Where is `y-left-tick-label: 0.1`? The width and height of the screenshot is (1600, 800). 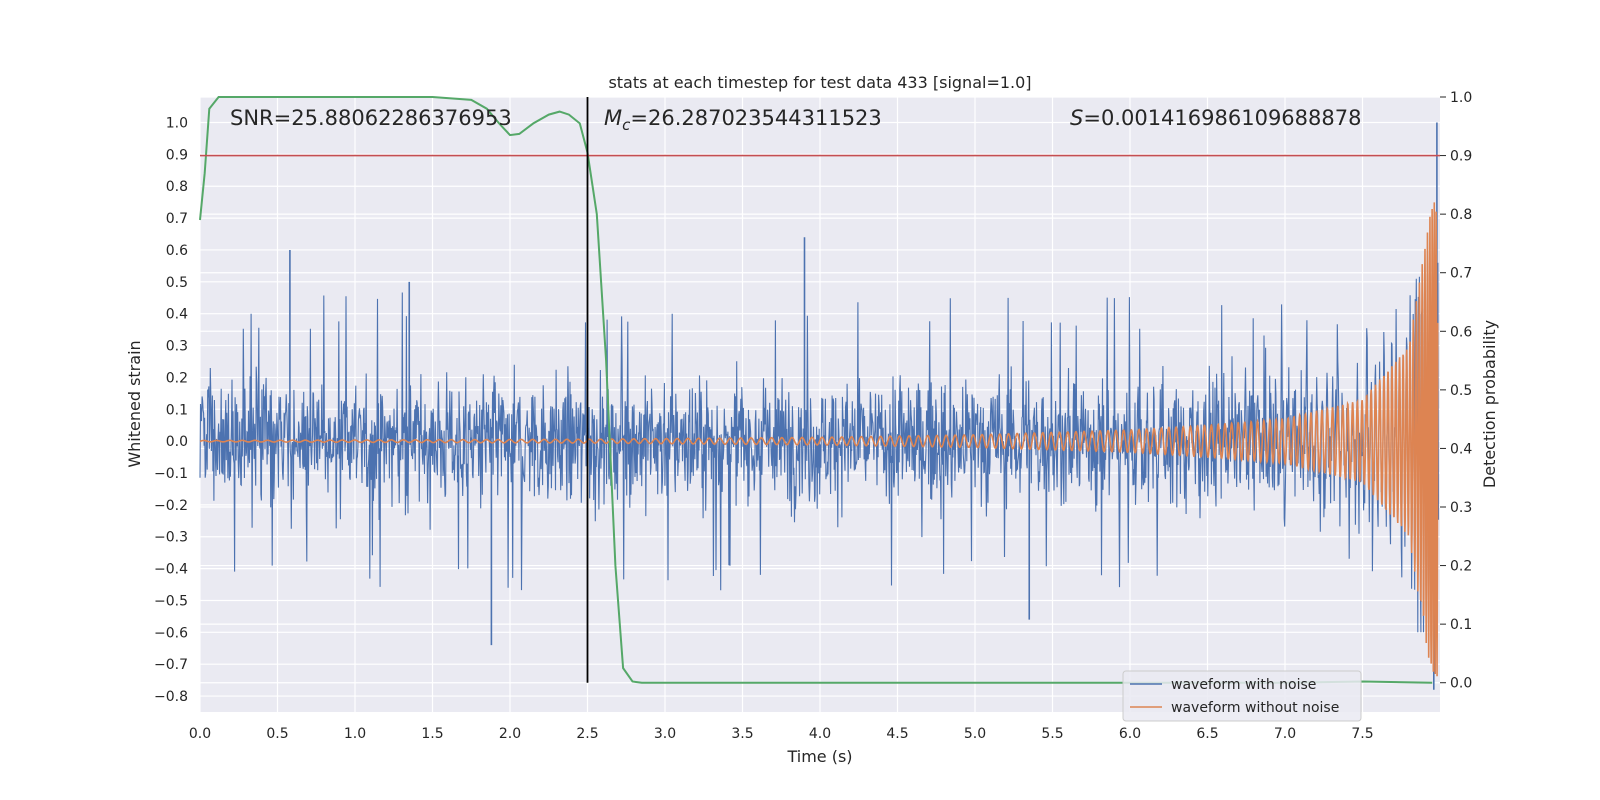
y-left-tick-label: 0.1 is located at coordinates (177, 410).